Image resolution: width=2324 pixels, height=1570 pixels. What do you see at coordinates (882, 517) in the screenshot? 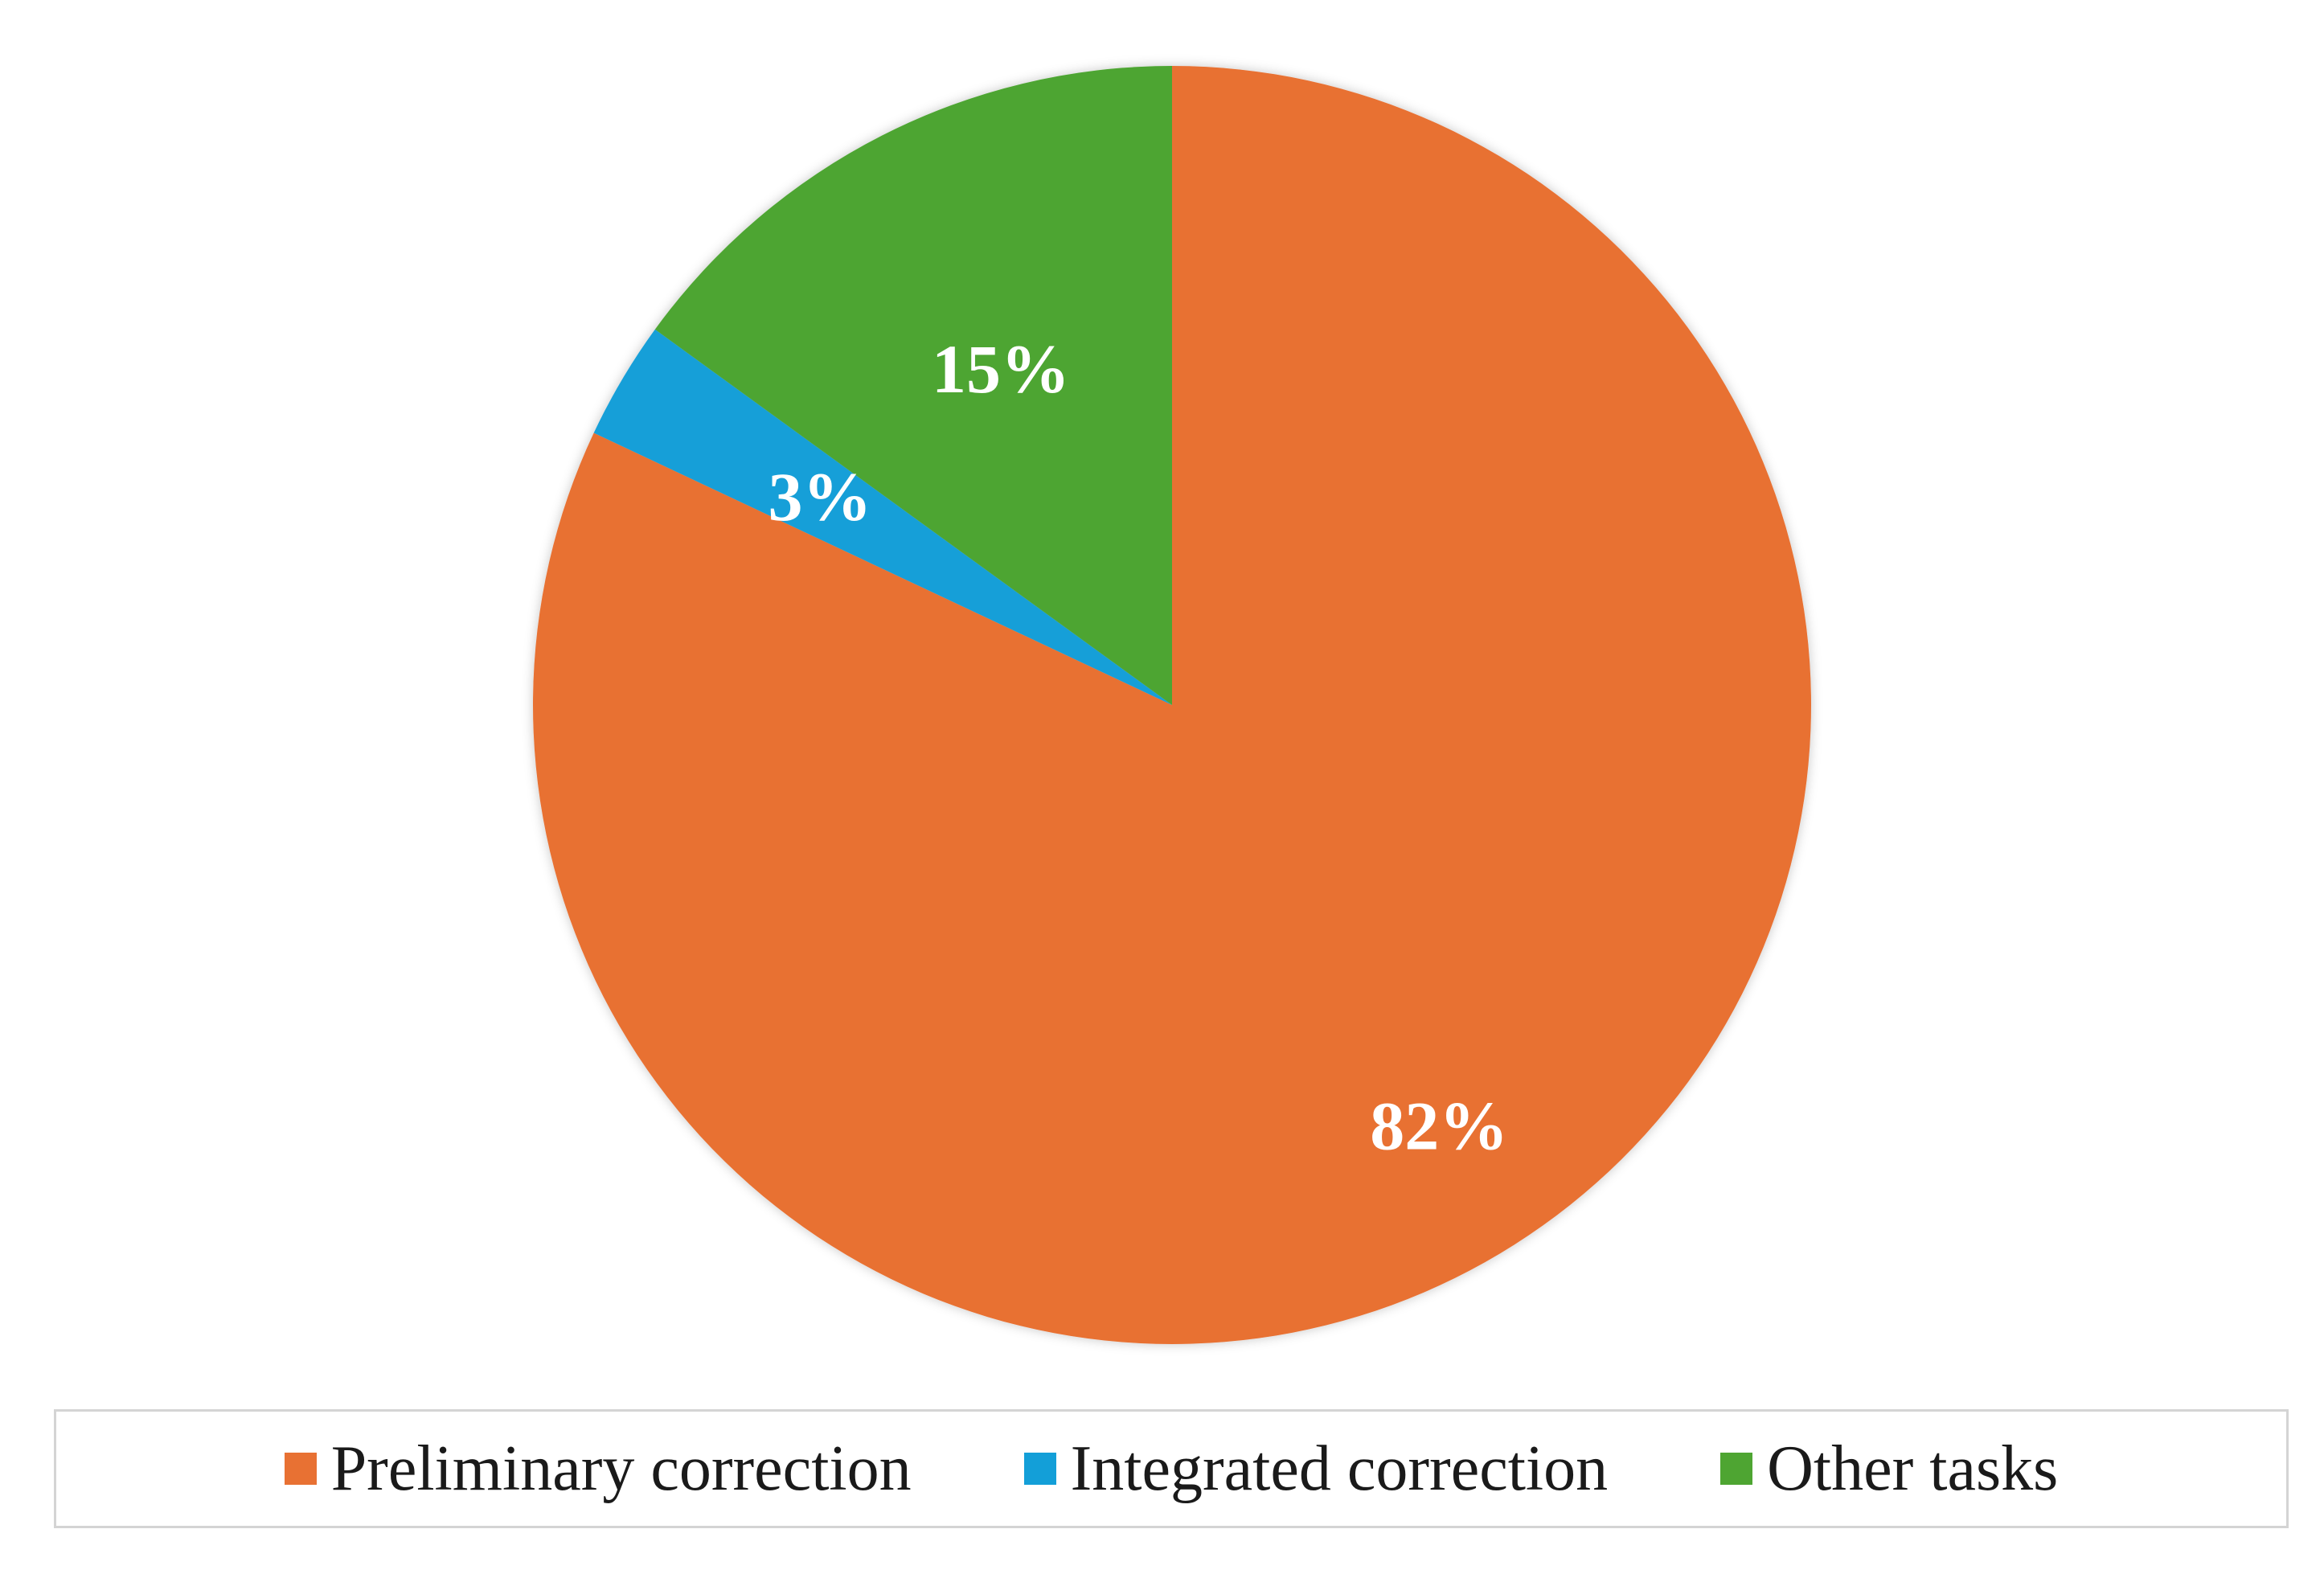
I see `pie-slice-integrated-correction` at bounding box center [882, 517].